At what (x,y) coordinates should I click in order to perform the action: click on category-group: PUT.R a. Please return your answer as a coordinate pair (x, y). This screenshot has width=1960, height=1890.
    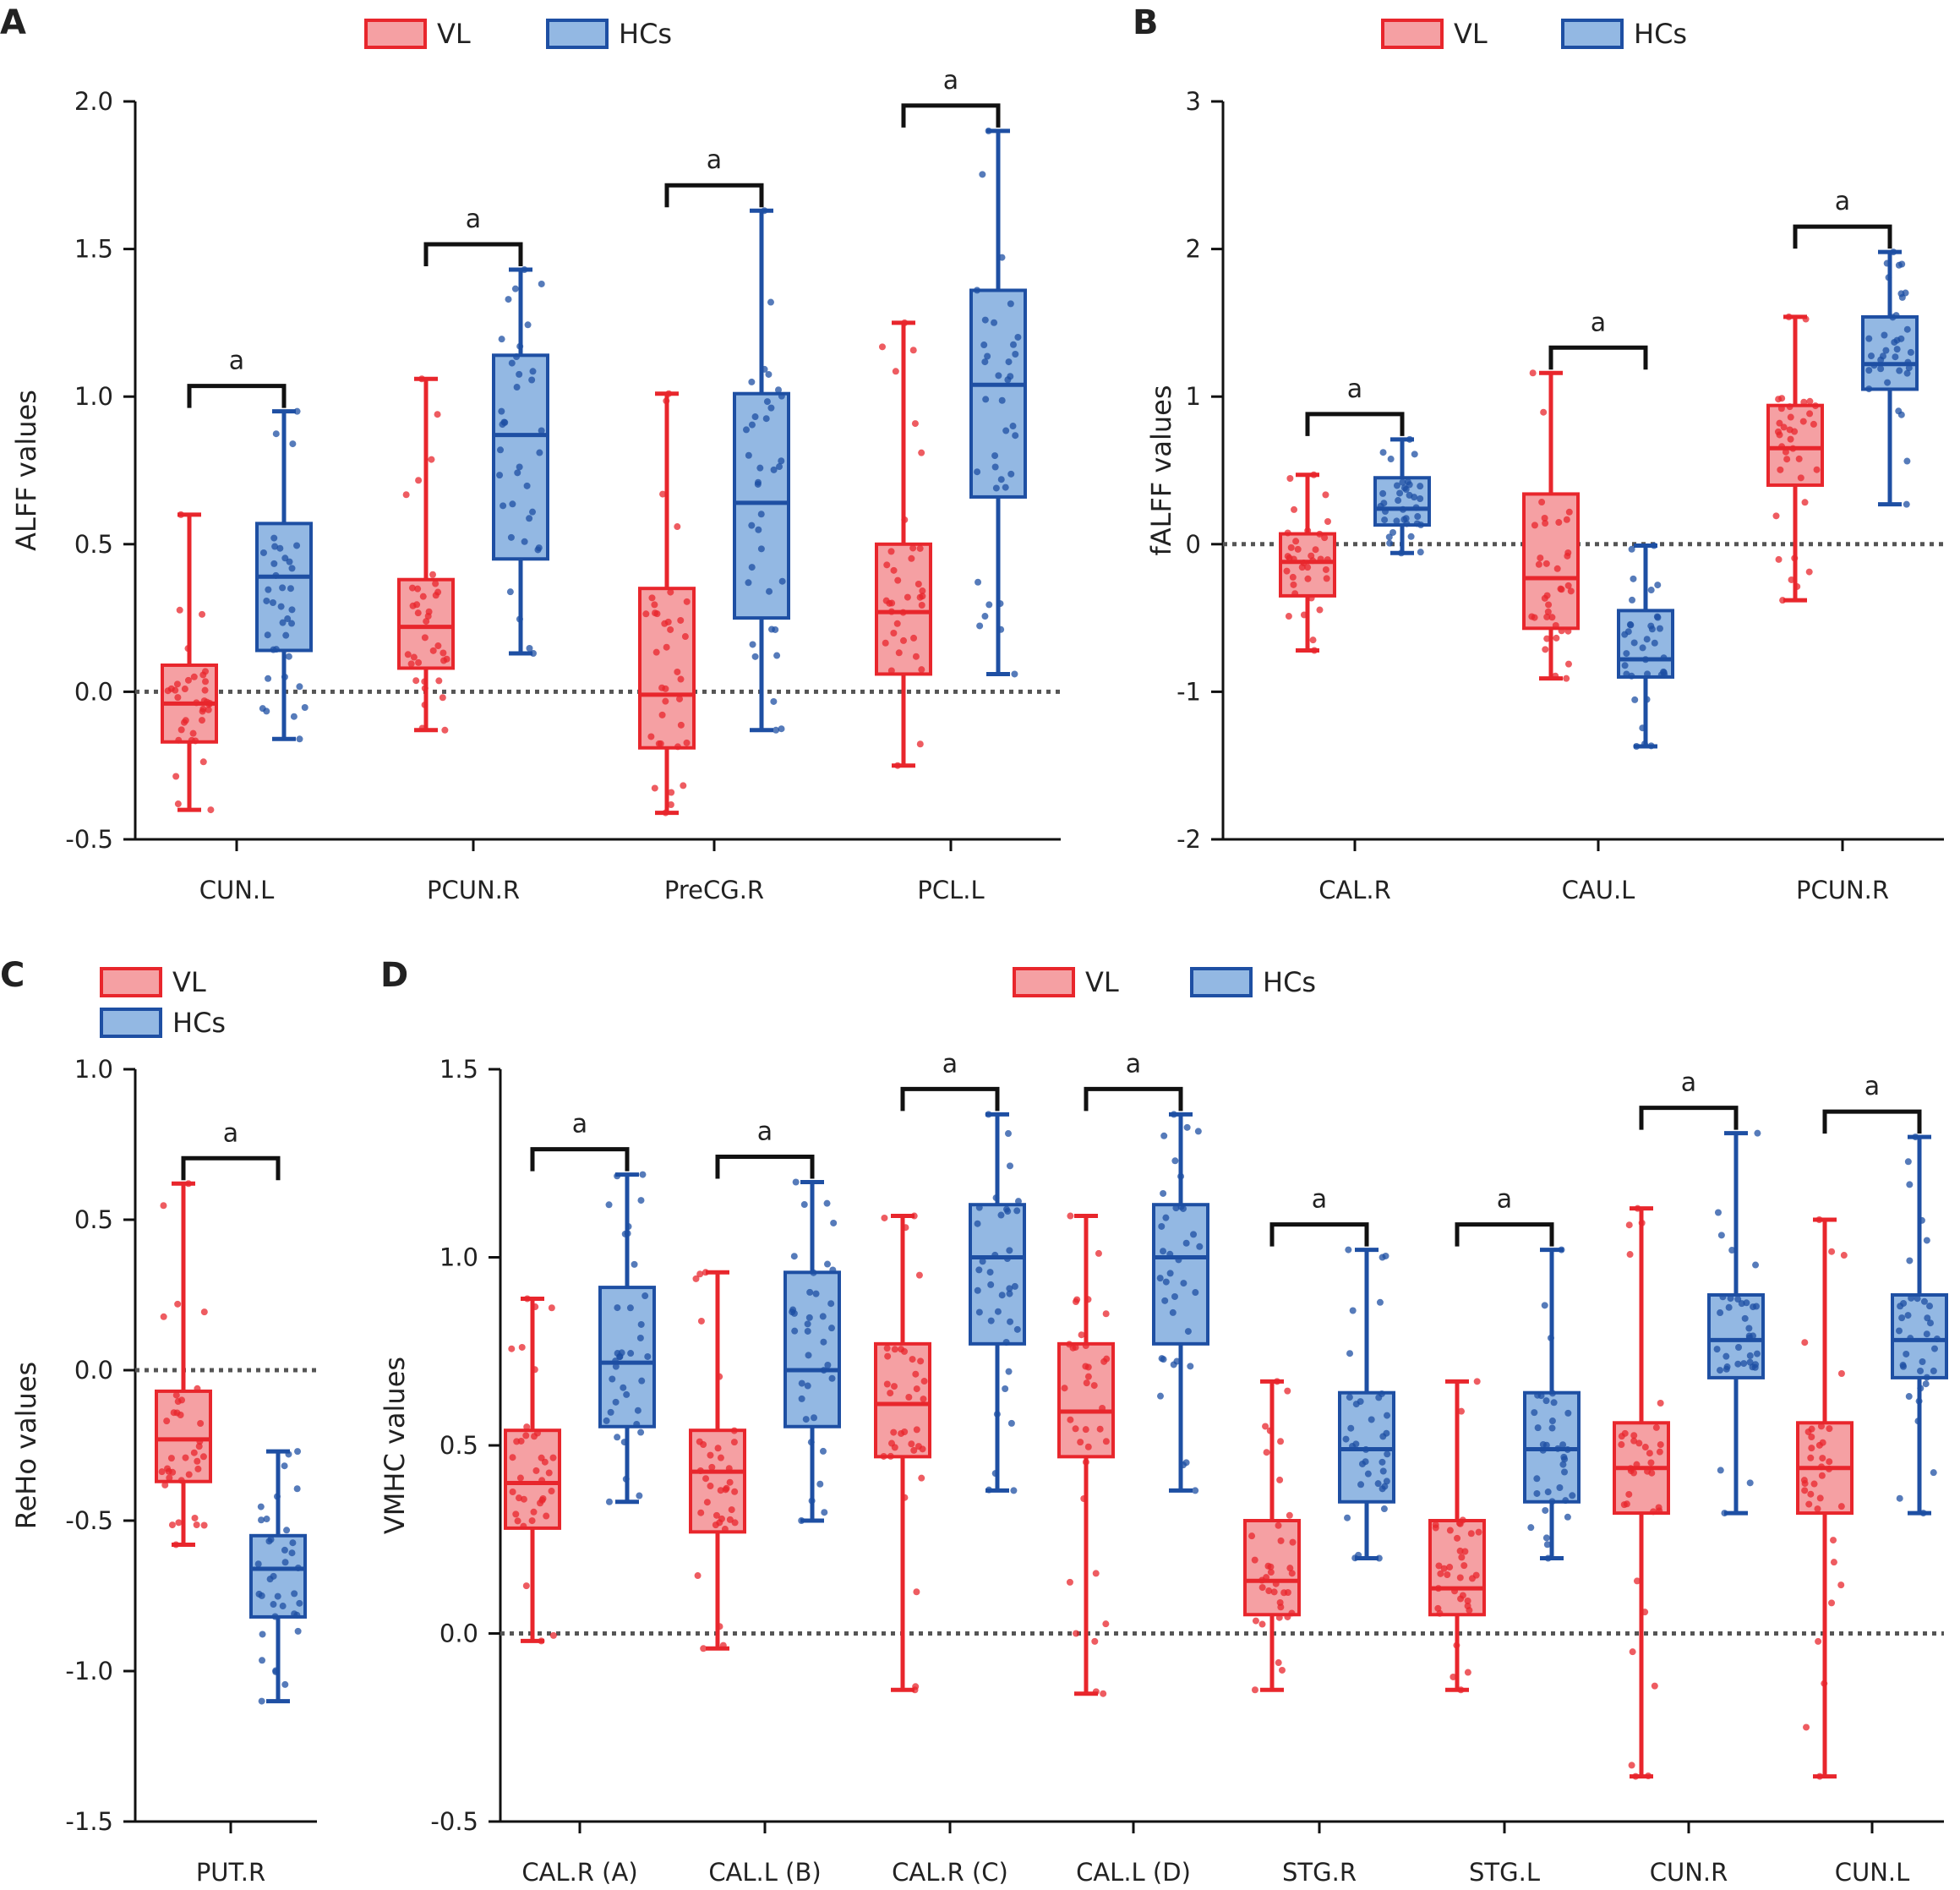
    Looking at the image, I should click on (231, 1502).